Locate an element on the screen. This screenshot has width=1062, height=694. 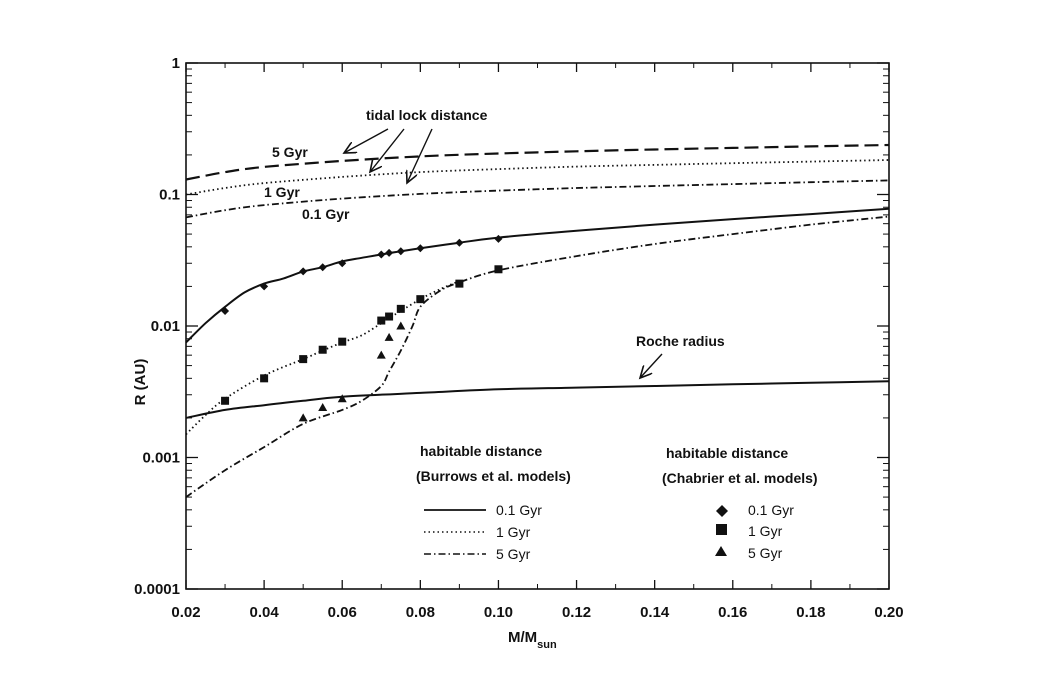
legend-burrows-item-1: 1 Gyr is located at coordinates (513, 532).